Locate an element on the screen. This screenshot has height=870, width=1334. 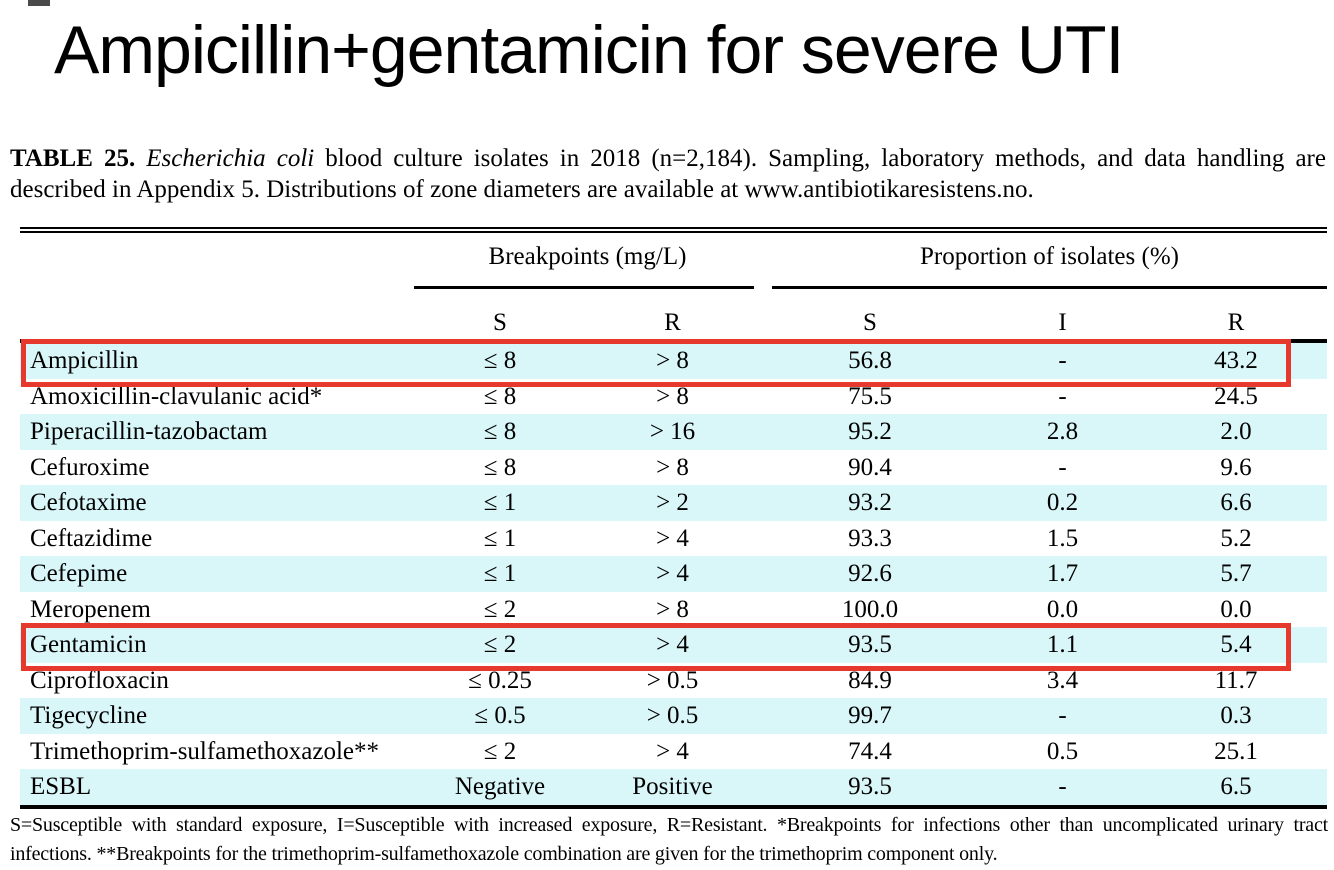
top-left-artifact is located at coordinates (39, 3).